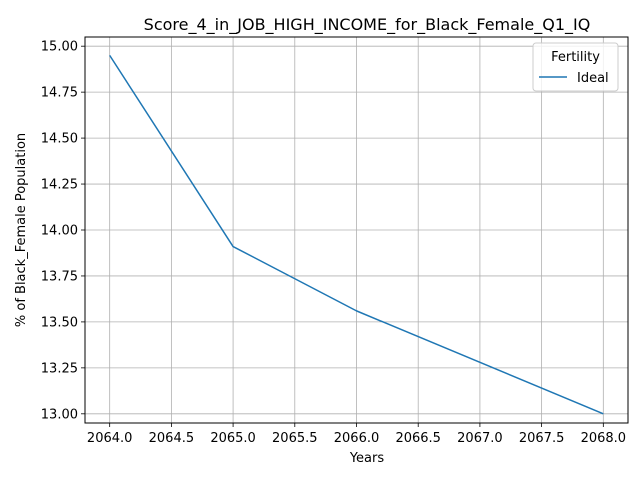 The height and width of the screenshot is (480, 640). Describe the element at coordinates (542, 438) in the screenshot. I see `x-tick-label: 2067.5` at that location.